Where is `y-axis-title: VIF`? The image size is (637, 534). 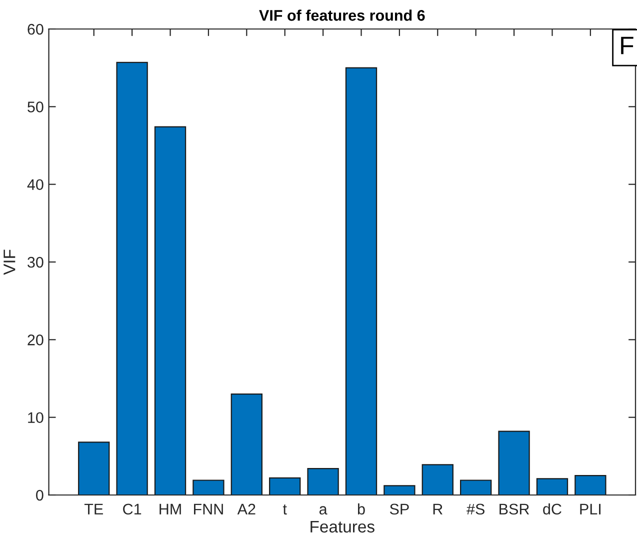
y-axis-title: VIF is located at coordinates (10, 262).